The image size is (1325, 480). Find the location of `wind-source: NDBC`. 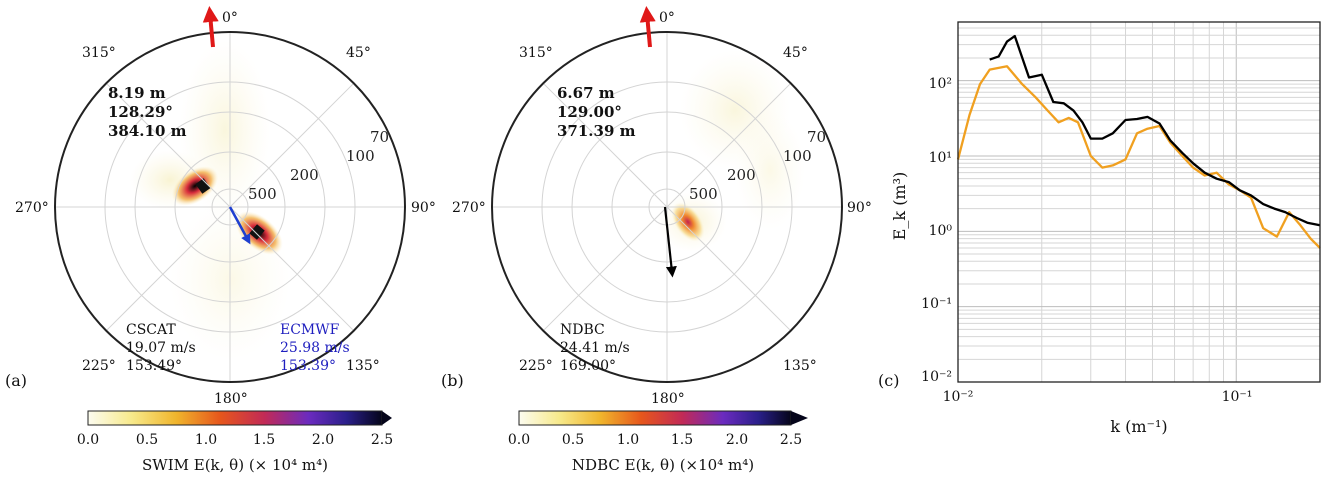

wind-source: NDBC is located at coordinates (582, 330).